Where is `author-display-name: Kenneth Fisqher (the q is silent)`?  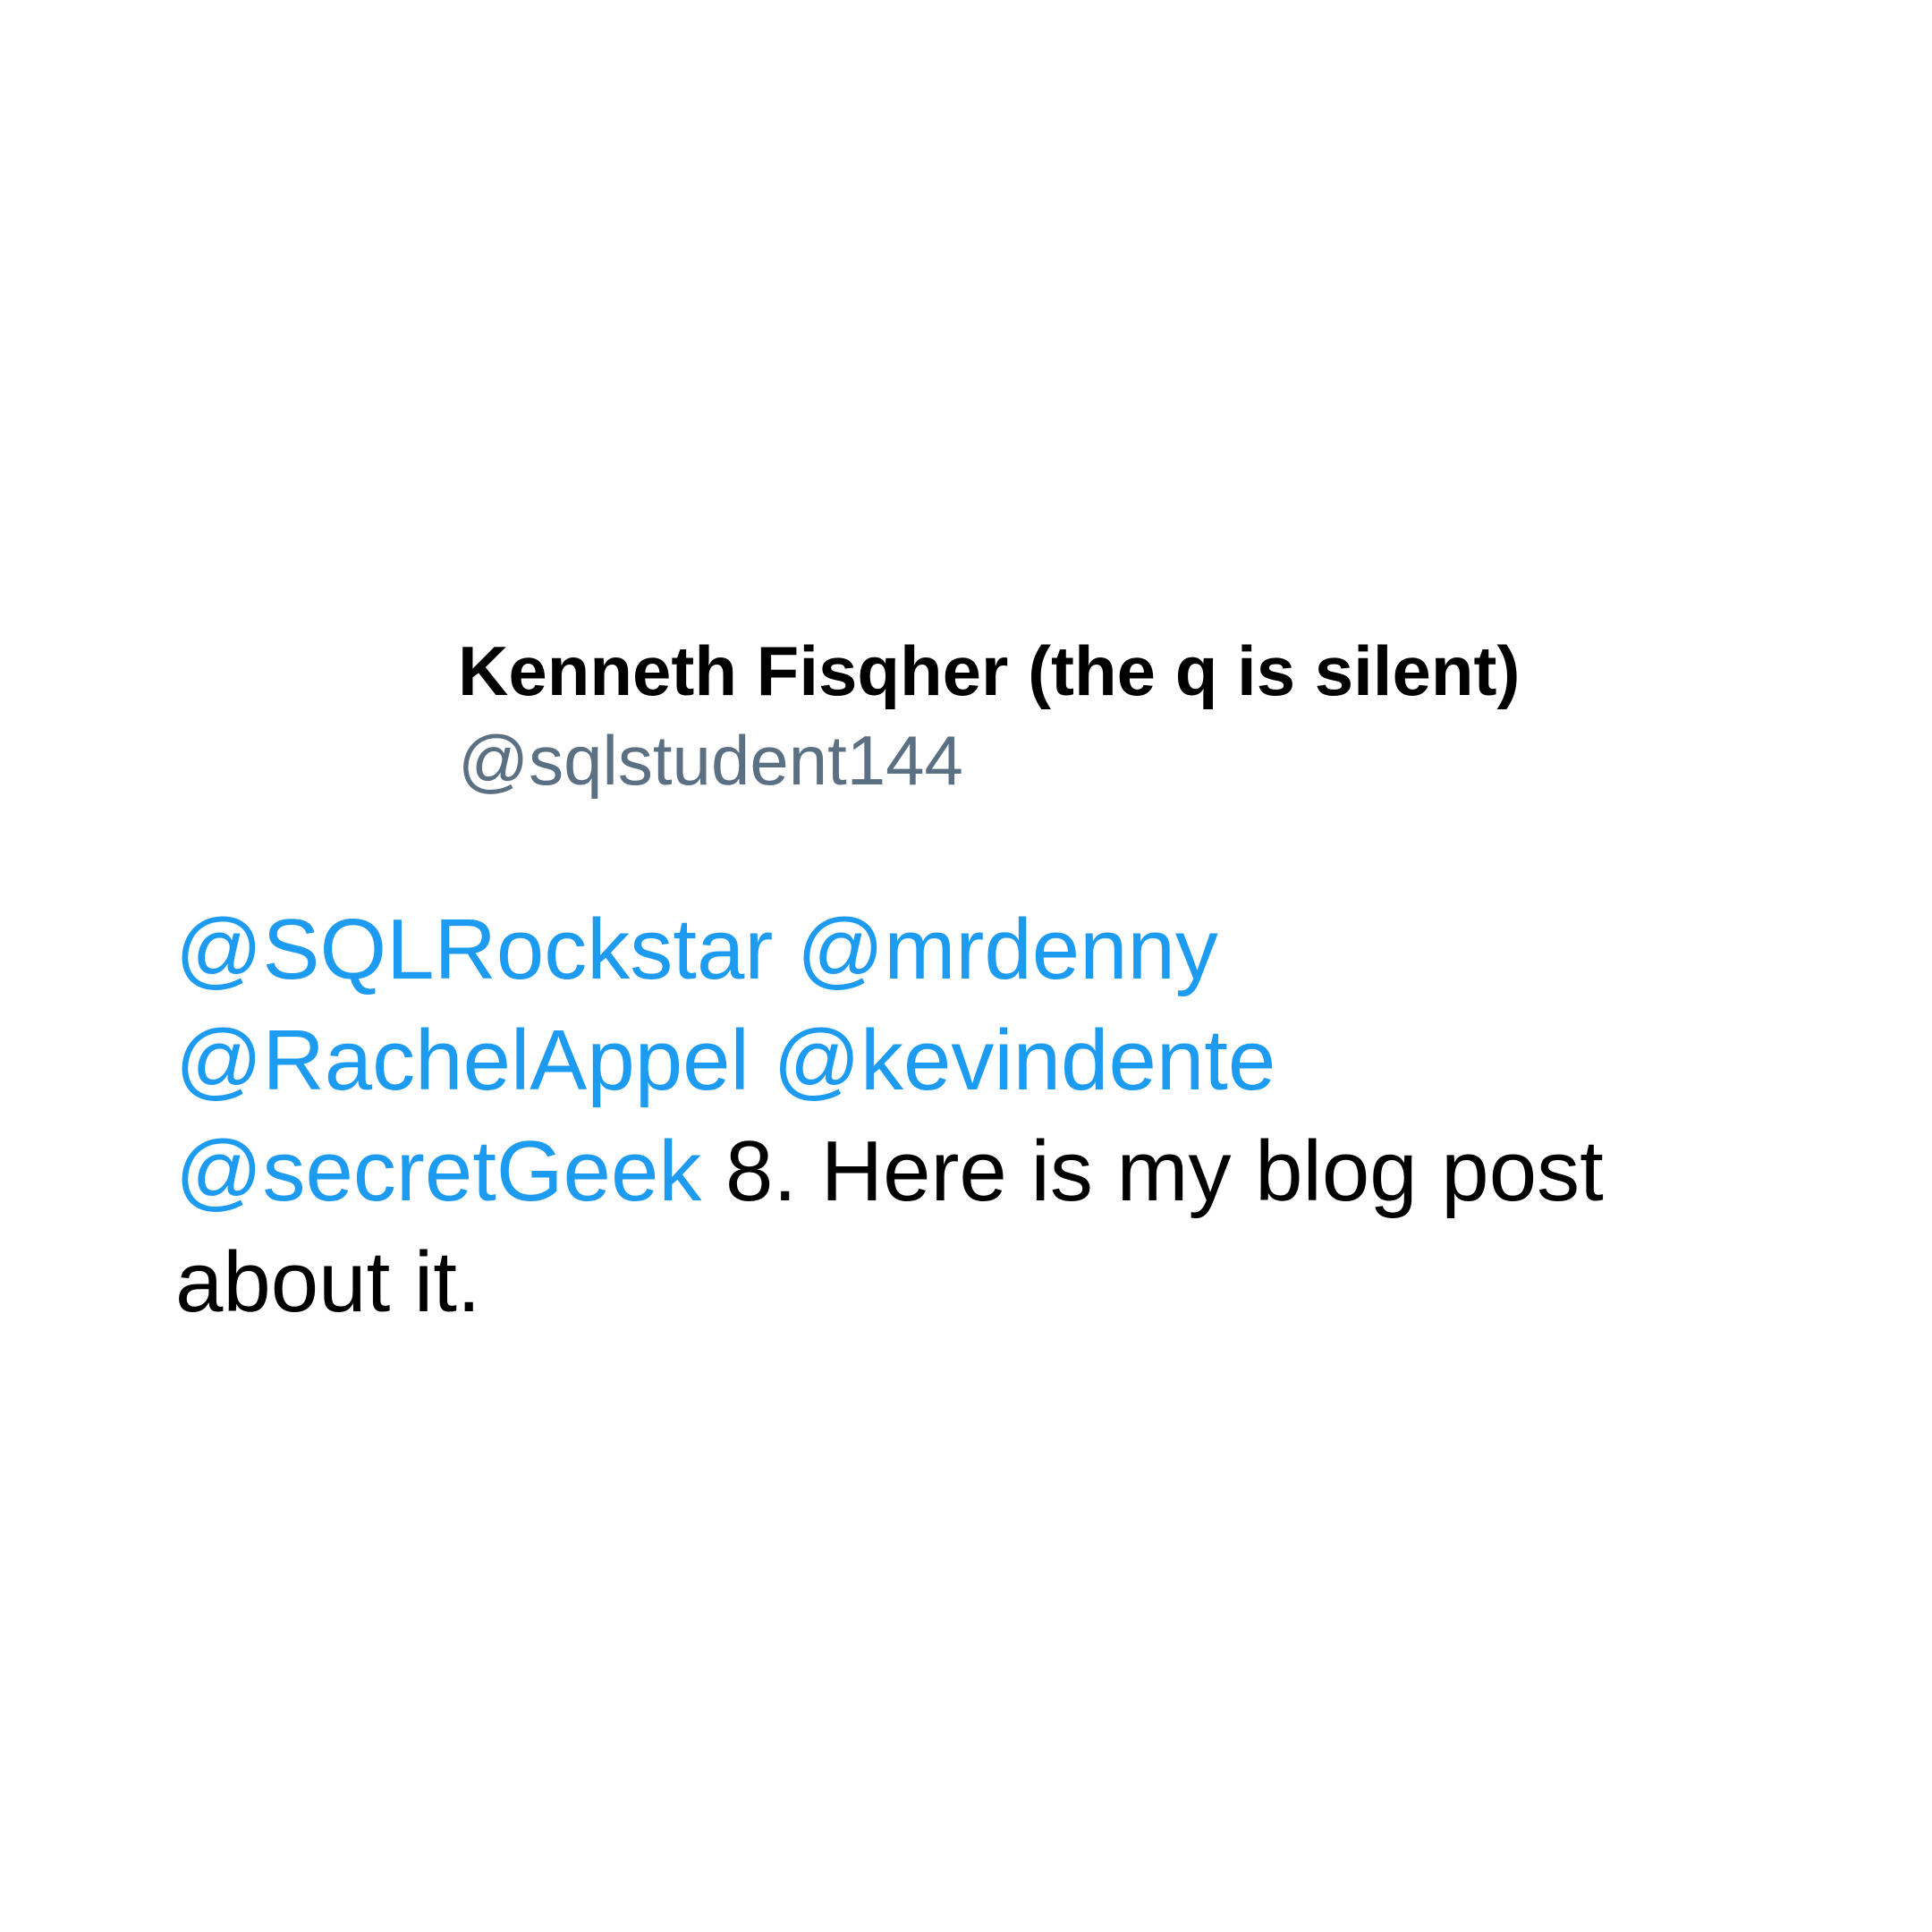 author-display-name: Kenneth Fisqher (the q is silent) is located at coordinates (989, 670).